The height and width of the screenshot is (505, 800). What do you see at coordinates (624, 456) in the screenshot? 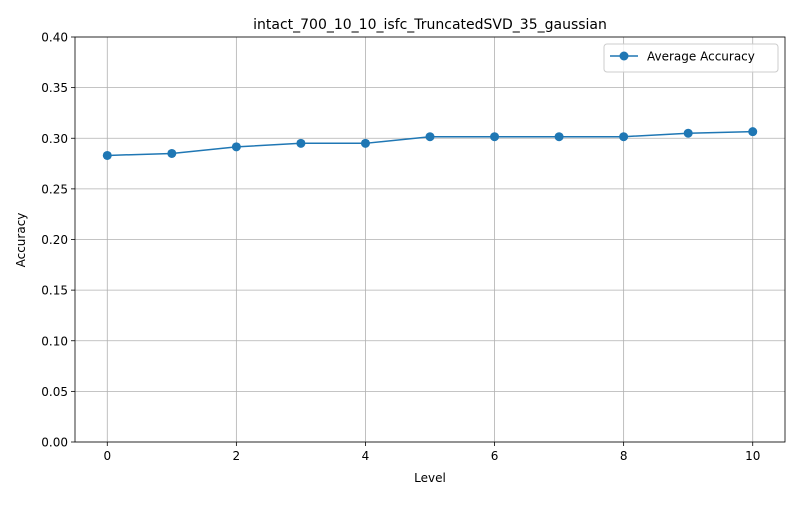
I see `x-tick-label: 8` at bounding box center [624, 456].